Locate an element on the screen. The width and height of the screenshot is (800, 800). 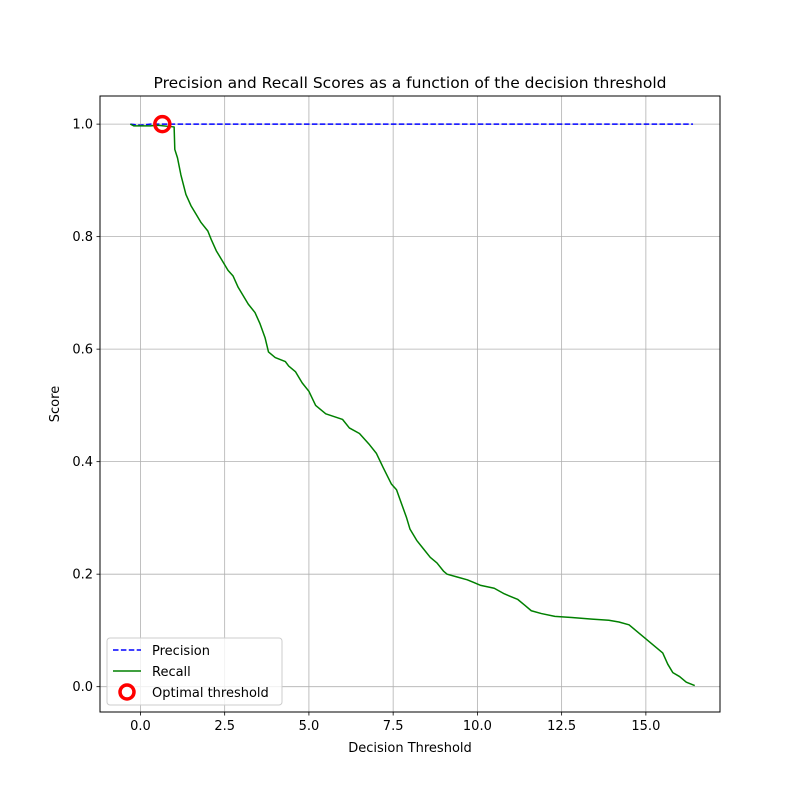
legend-optimal-swatch is located at coordinates (127, 692).